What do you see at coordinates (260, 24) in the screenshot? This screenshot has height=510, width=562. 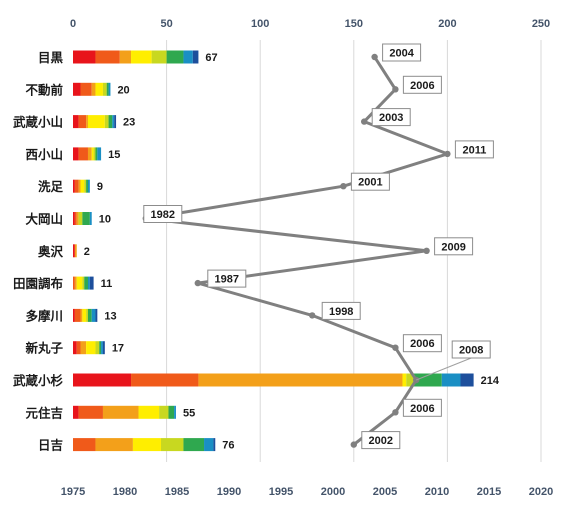 I see `top-tick-label: 100` at bounding box center [260, 24].